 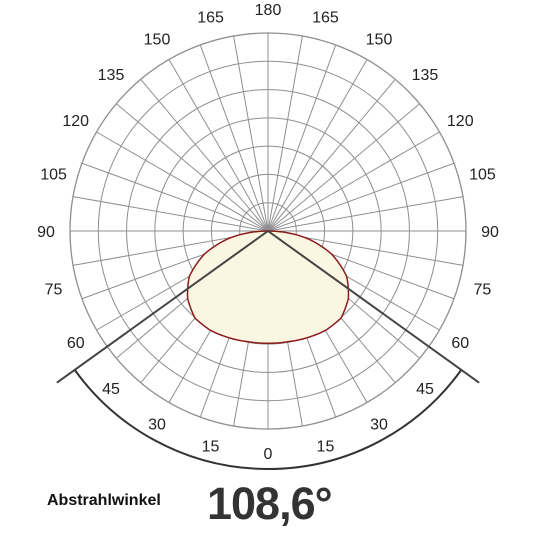 What do you see at coordinates (268, 10) in the screenshot?
I see `angle-label: 180` at bounding box center [268, 10].